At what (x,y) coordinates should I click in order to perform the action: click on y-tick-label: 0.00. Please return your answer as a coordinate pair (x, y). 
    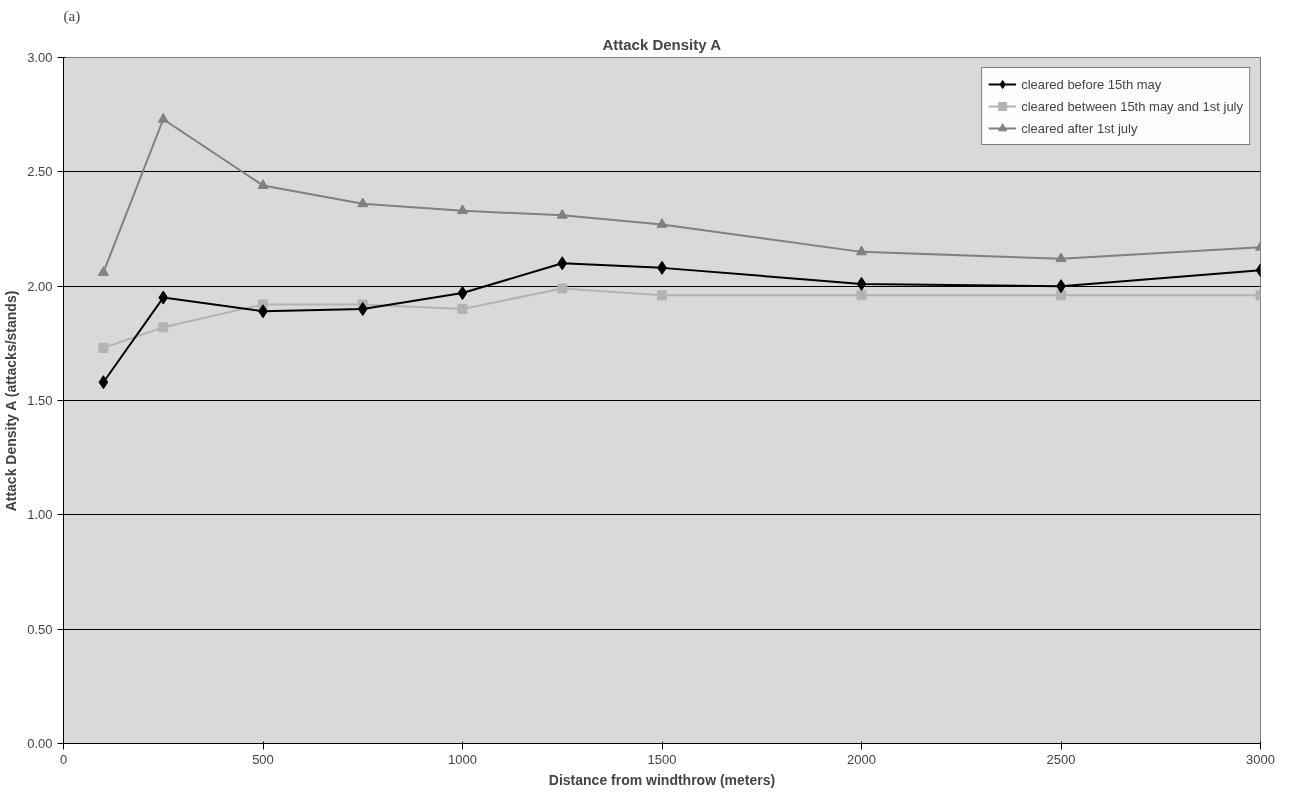
    Looking at the image, I should click on (40, 743).